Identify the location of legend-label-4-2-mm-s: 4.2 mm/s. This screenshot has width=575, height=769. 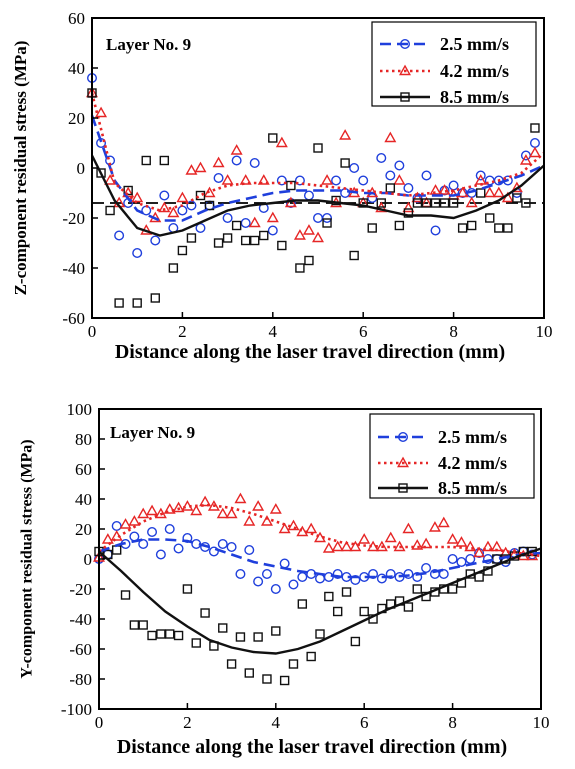
(474, 71).